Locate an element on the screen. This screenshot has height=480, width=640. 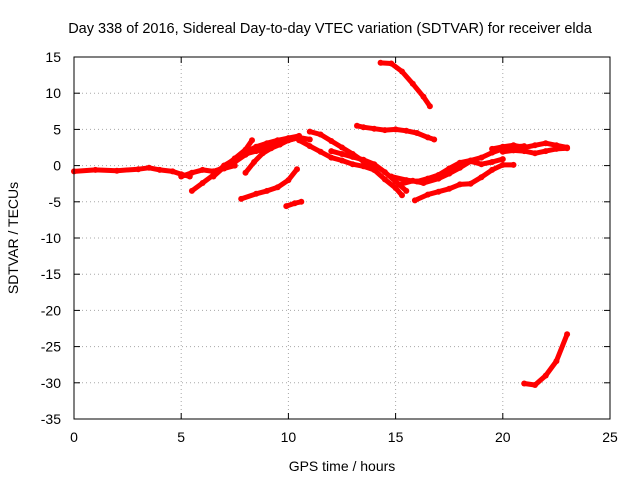
y-tick-label: -10 is located at coordinates (51, 238).